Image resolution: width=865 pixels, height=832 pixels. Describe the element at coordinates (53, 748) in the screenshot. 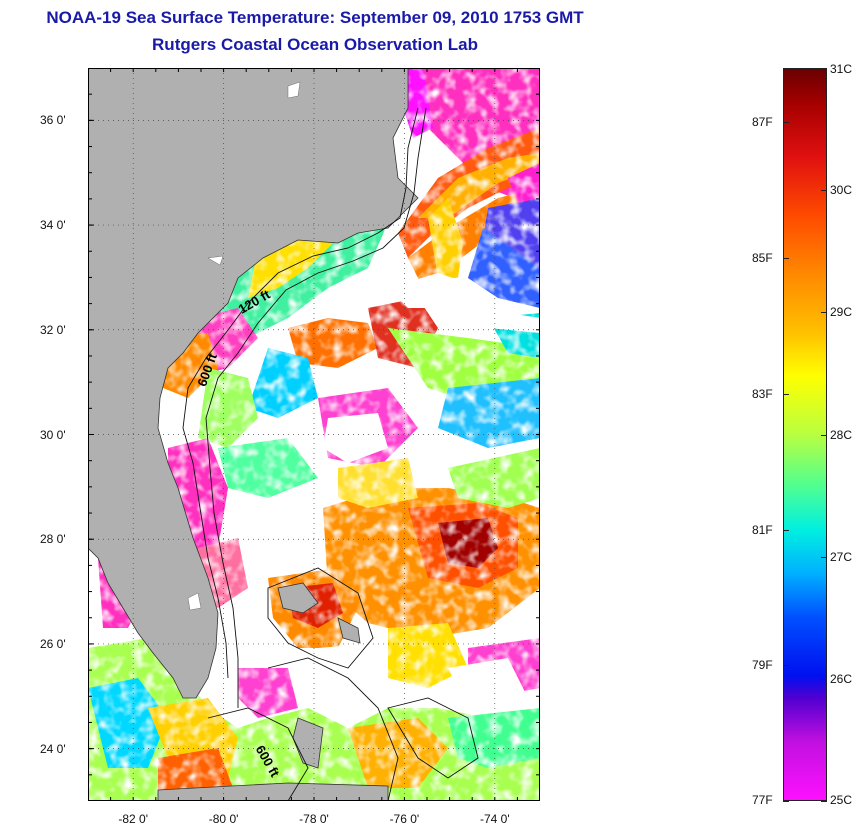

I see `lat-tick-label: 24 0'` at that location.